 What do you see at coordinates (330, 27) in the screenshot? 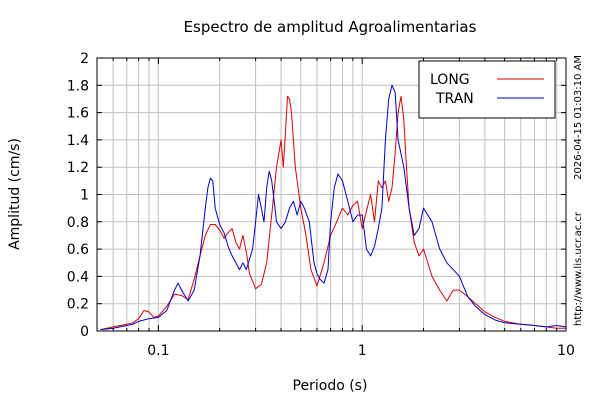
I see `chart-title: Espectro de amplitud Agroalimentarias` at bounding box center [330, 27].